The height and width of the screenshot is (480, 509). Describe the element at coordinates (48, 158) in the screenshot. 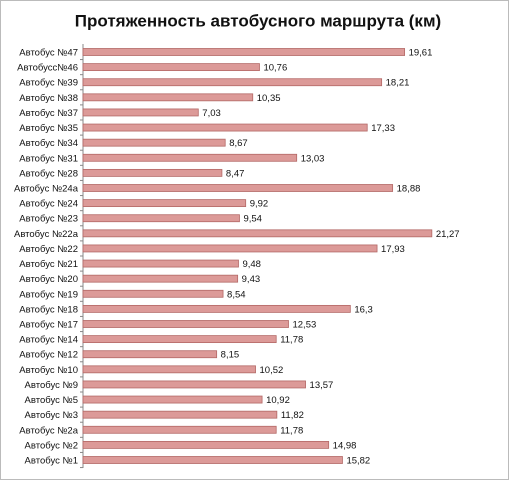

I see `y-tick-label: Автобус №31` at that location.